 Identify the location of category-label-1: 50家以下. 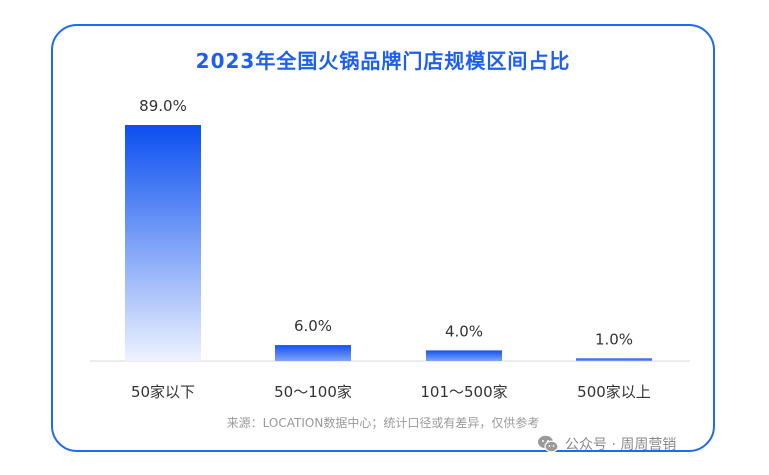
(163, 392).